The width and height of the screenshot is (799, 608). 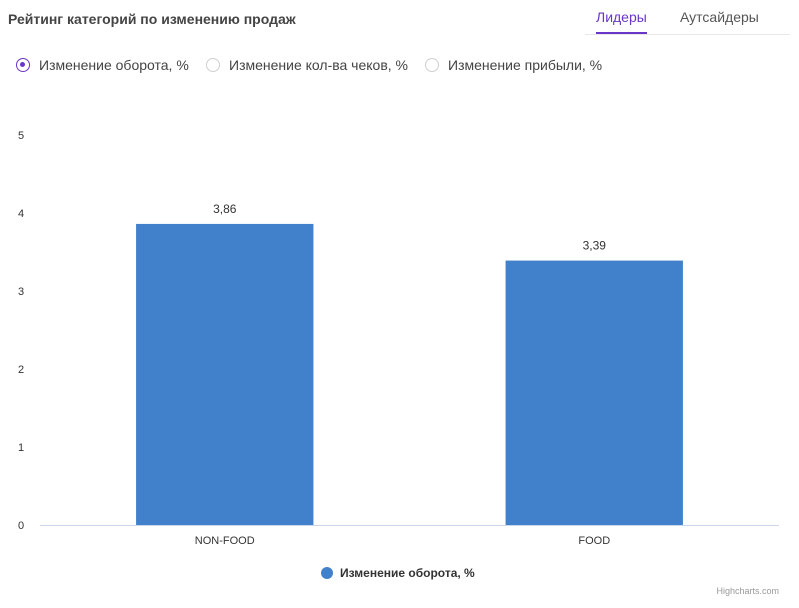 What do you see at coordinates (525, 65) in the screenshot?
I see `radio-label: Изменение прибыли, %` at bounding box center [525, 65].